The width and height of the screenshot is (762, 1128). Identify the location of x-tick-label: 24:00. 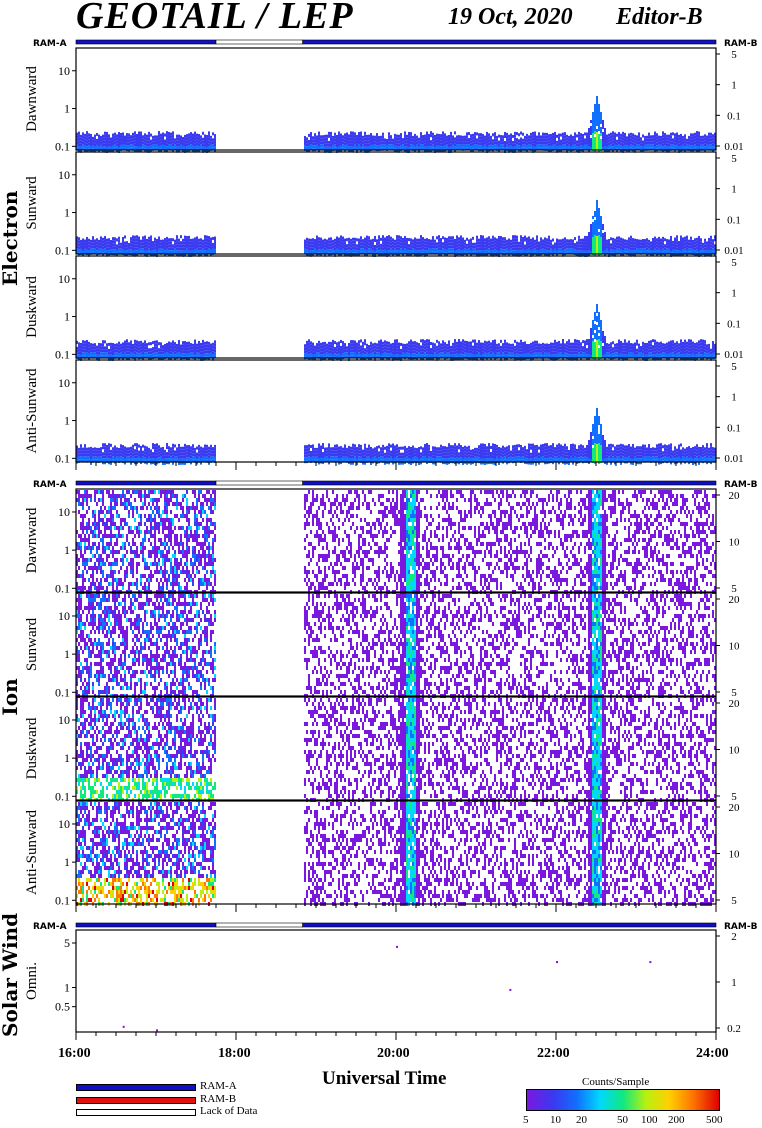
(712, 1054).